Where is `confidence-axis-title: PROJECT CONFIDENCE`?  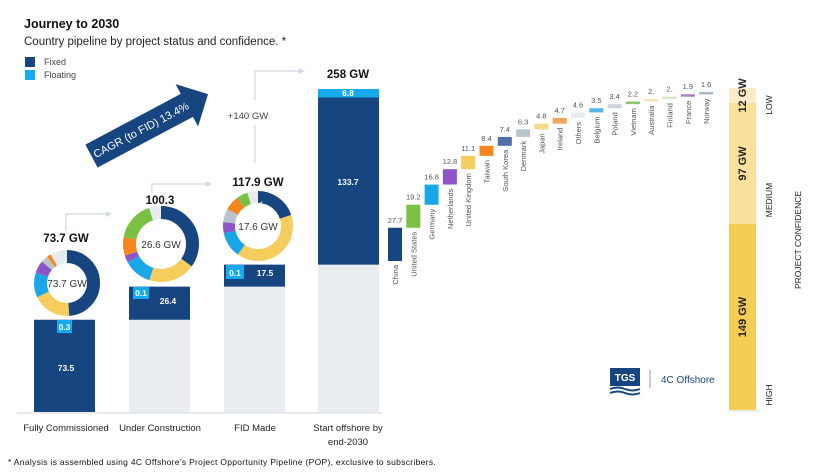
confidence-axis-title: PROJECT CONFIDENCE is located at coordinates (798, 240).